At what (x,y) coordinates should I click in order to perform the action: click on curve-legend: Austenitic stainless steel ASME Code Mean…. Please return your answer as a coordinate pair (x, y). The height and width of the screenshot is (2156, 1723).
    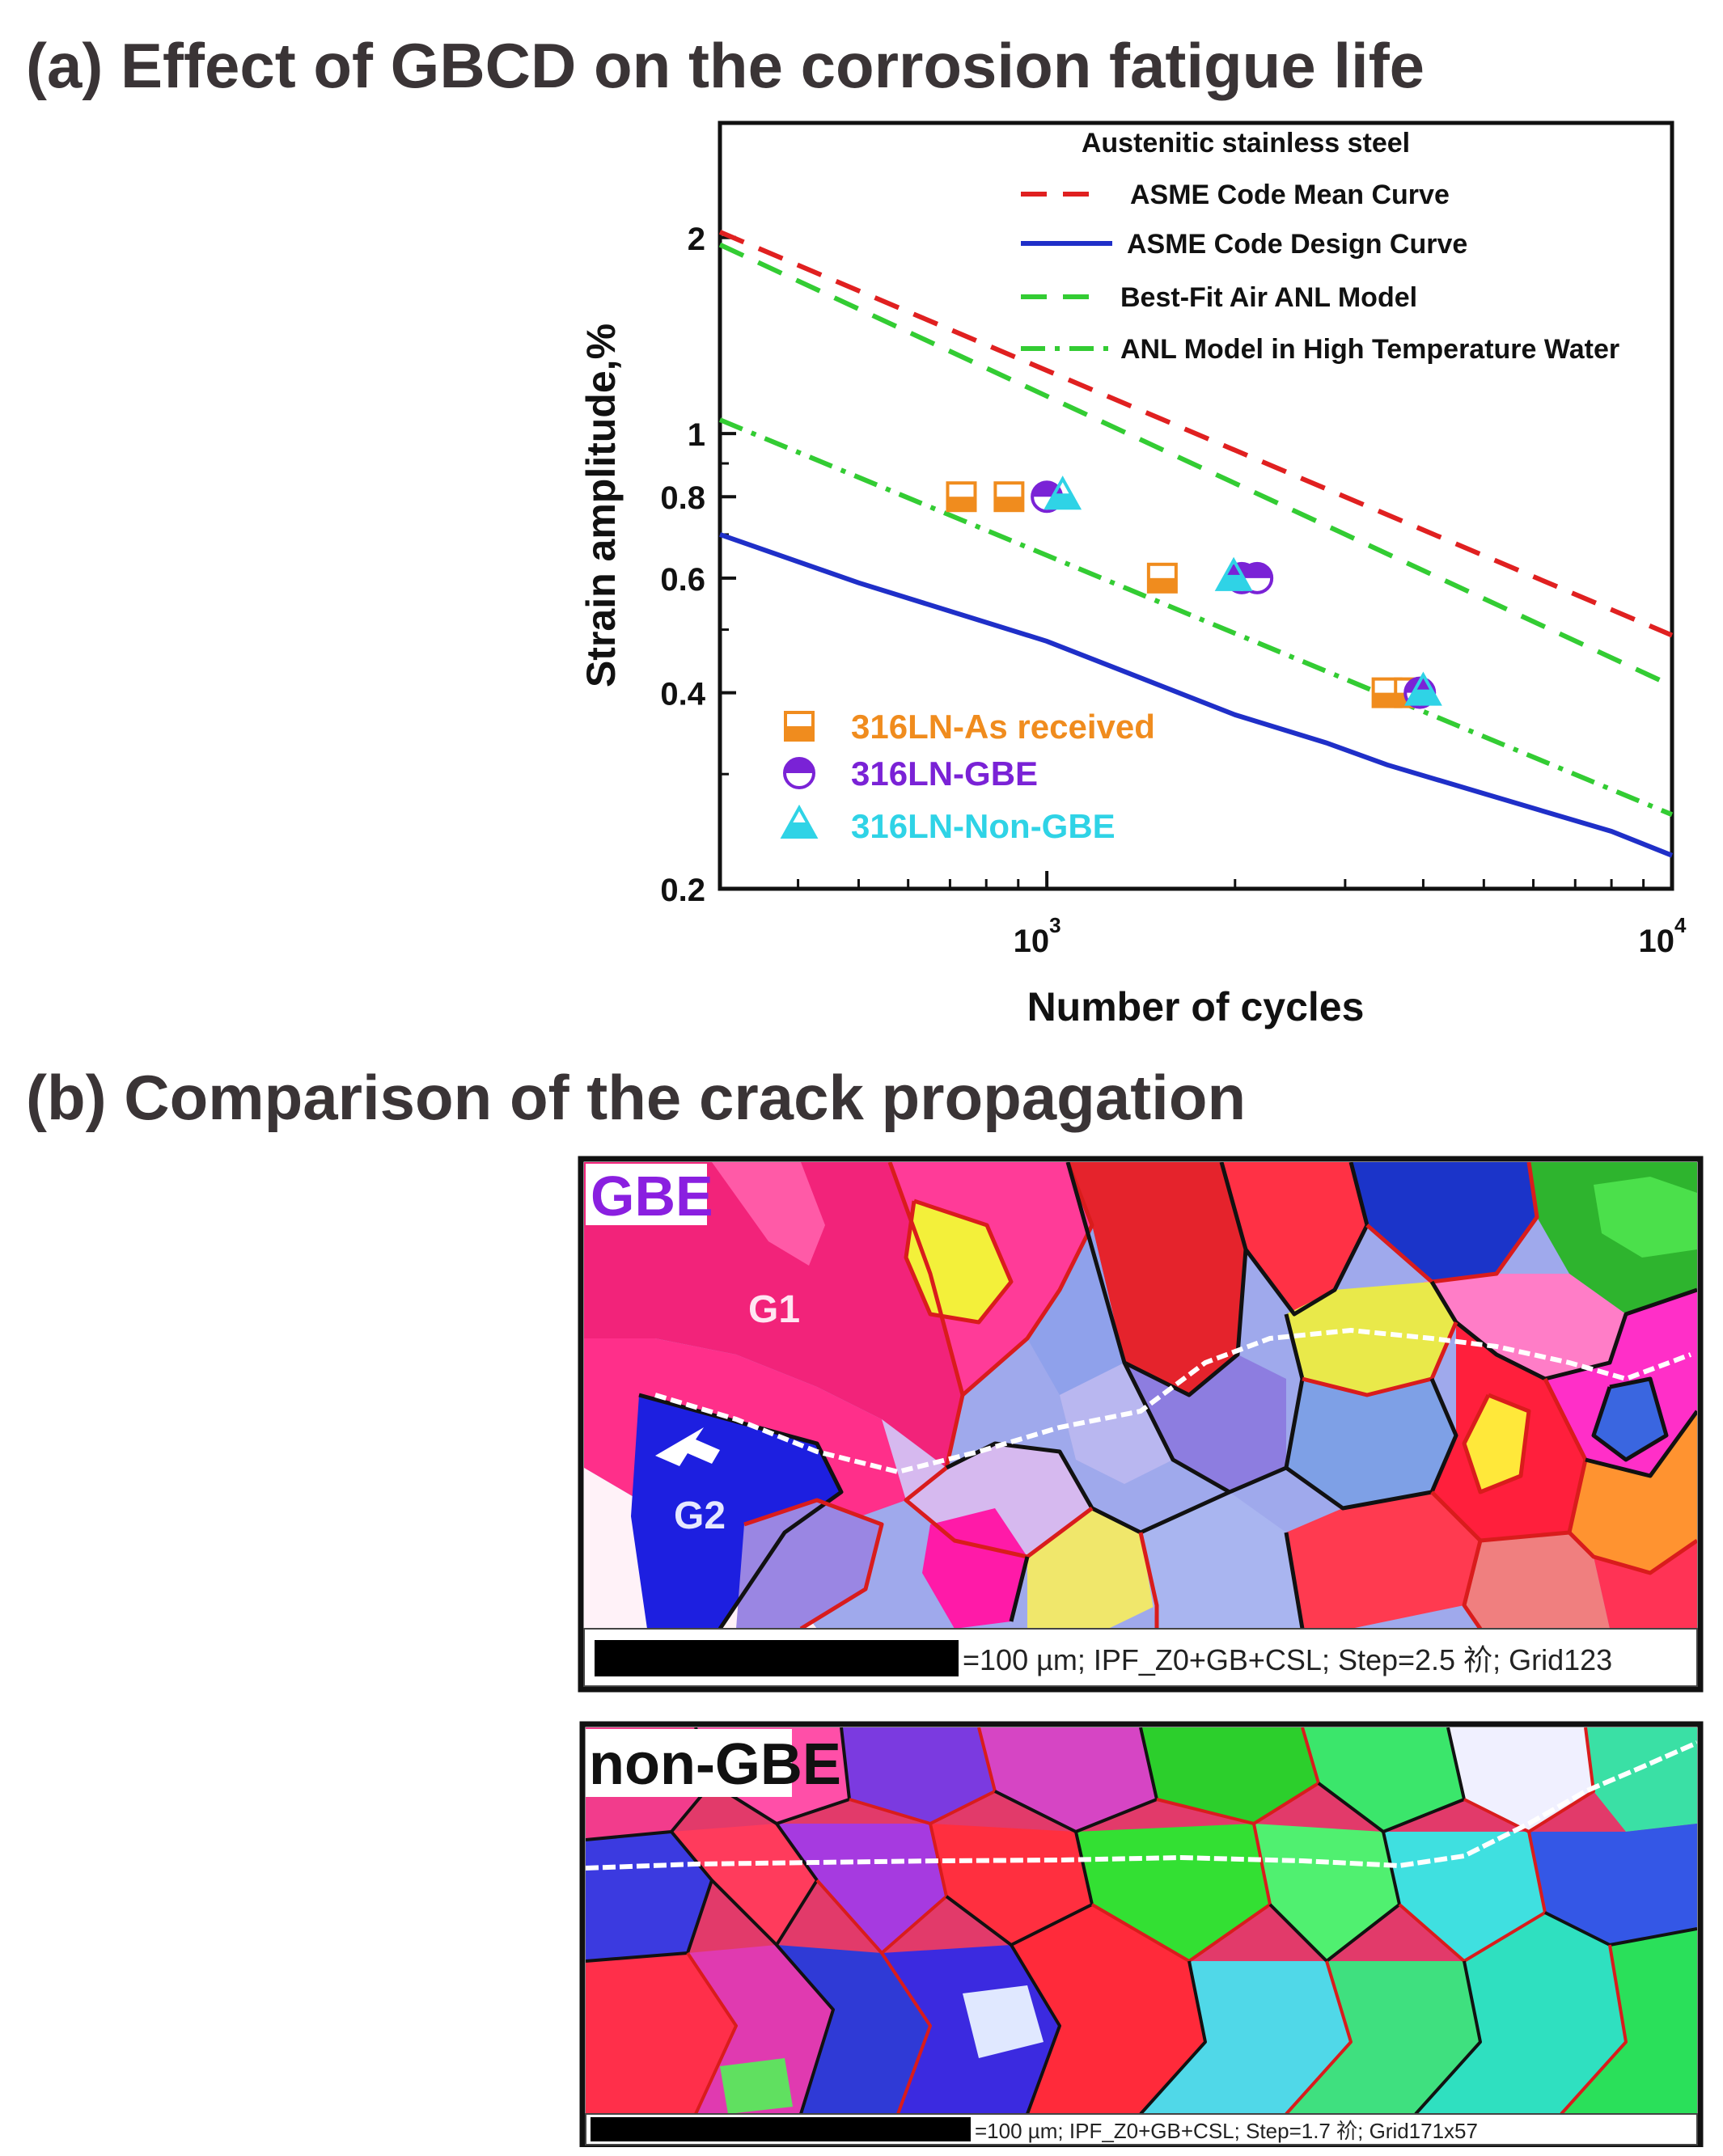
    Looking at the image, I should click on (1320, 247).